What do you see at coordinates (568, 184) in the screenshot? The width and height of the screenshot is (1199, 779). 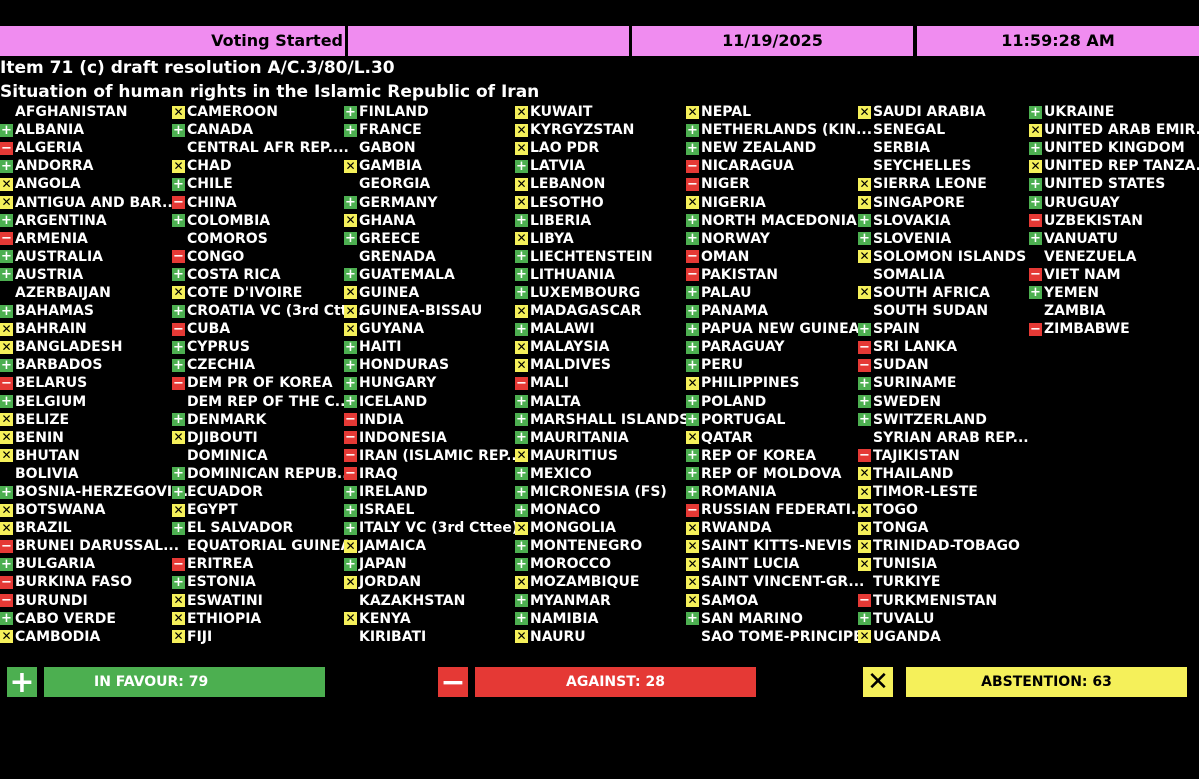 I see `country-name: LEBANON` at bounding box center [568, 184].